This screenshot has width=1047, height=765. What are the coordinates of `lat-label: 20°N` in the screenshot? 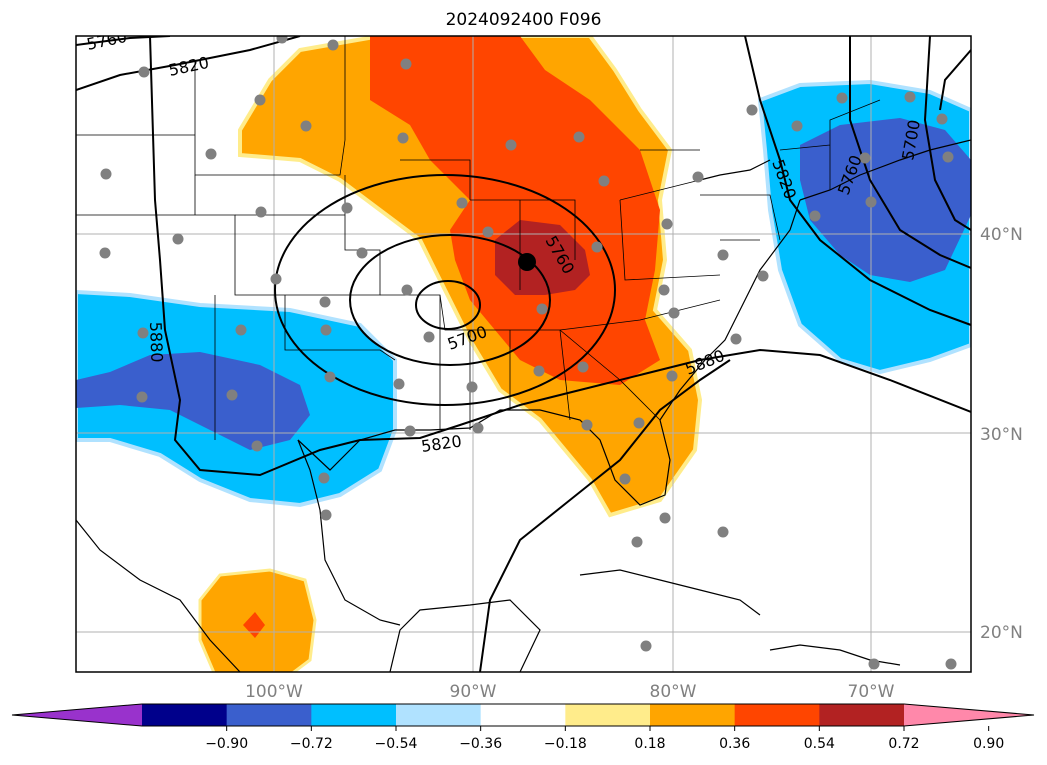 It's located at (1001, 633).